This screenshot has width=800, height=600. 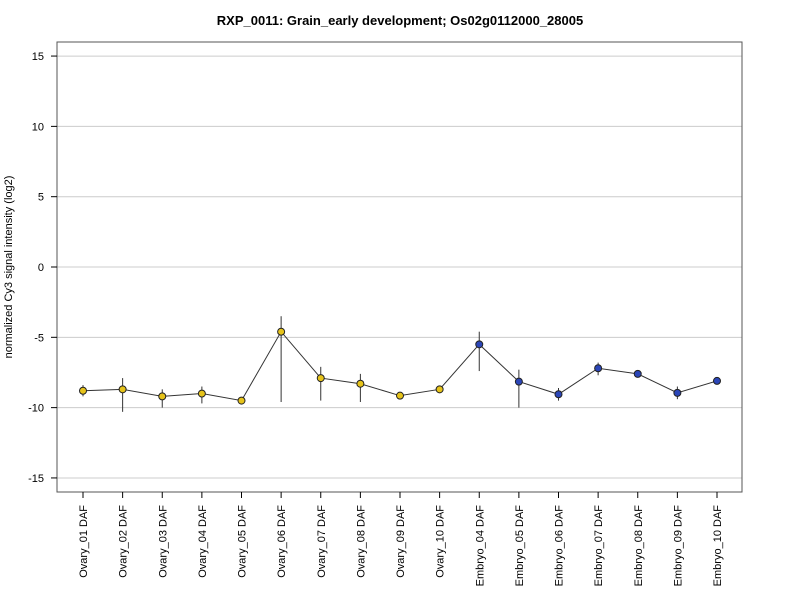 I want to click on y-tick-label: 0, so click(x=41, y=268).